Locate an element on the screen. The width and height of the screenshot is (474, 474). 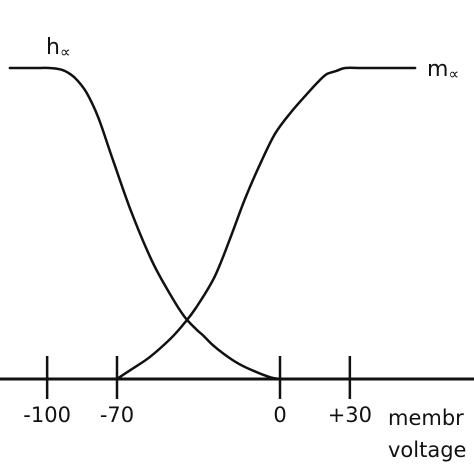
x-tick-label: 0 is located at coordinates (279, 415).